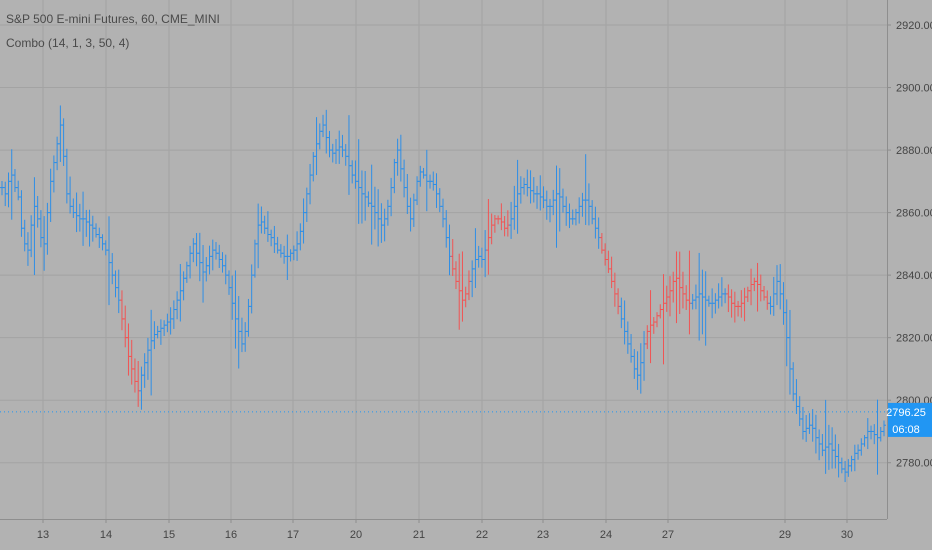 This screenshot has height=550, width=932. What do you see at coordinates (914, 214) in the screenshot?
I see `y-tick-label: 2860.00` at bounding box center [914, 214].